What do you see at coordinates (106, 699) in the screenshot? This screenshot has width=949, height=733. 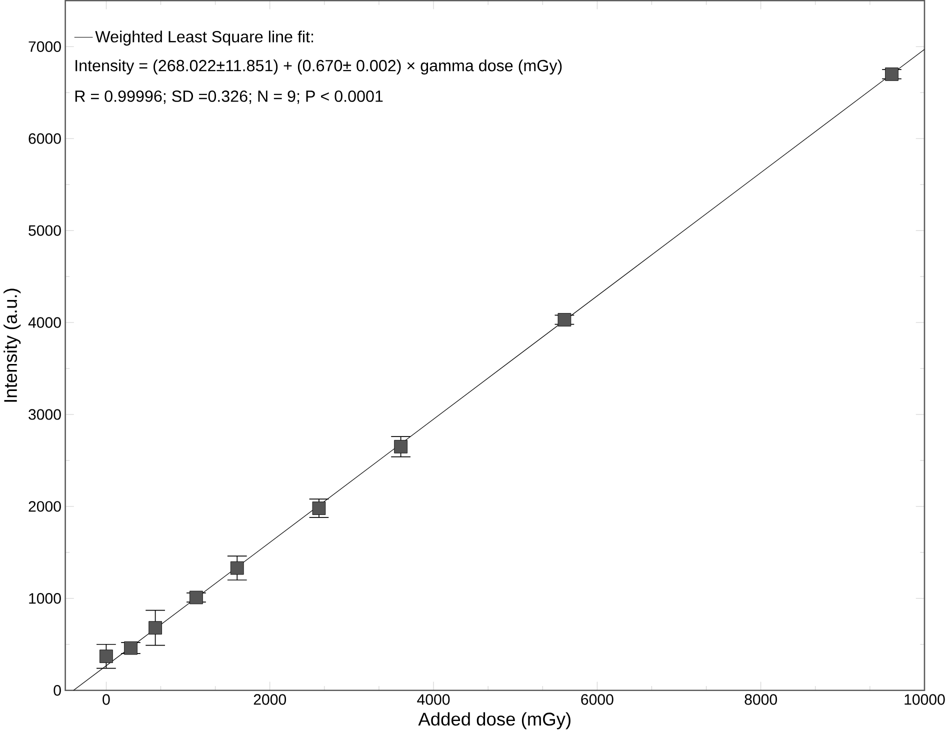 I see `x-tick-label: 0` at bounding box center [106, 699].